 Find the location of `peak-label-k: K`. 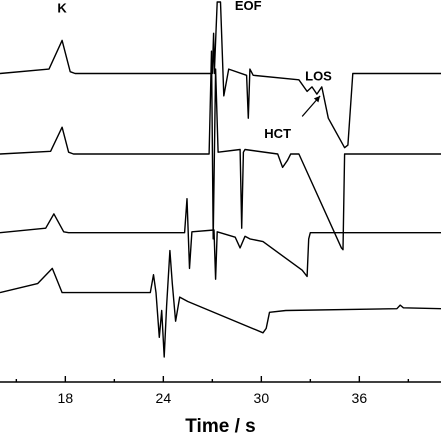

peak-label-k: K is located at coordinates (62, 8).